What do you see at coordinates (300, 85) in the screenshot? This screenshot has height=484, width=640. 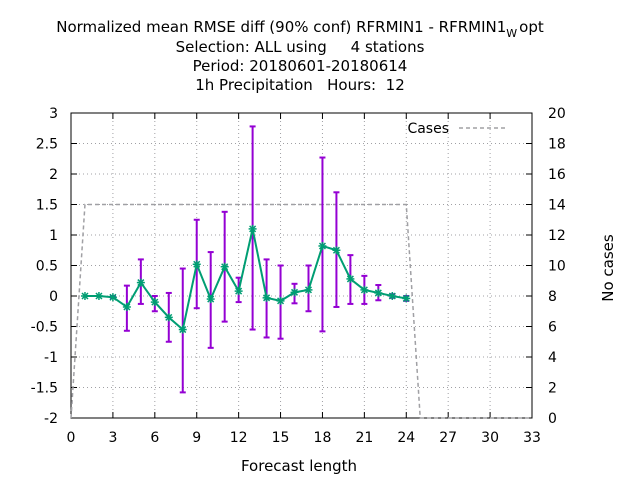 I see `title-line-4: 1h Precipitation Hours: 12` at bounding box center [300, 85].